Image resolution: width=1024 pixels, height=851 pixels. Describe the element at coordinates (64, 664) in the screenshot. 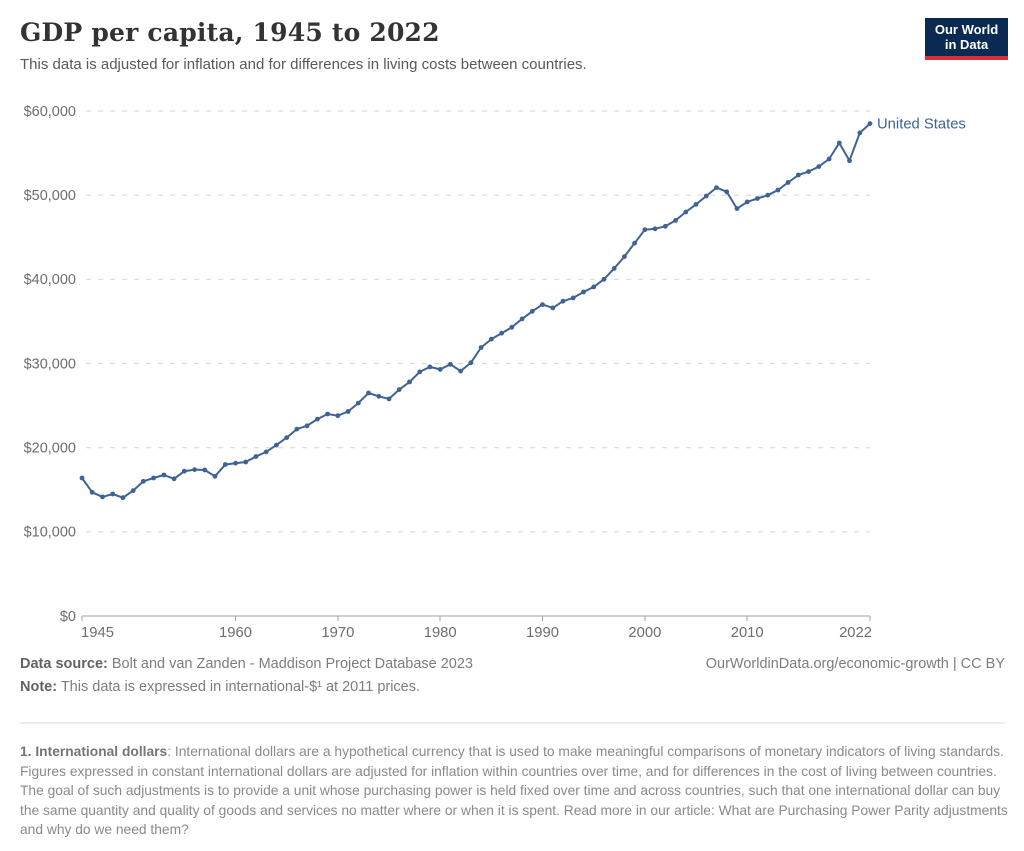

I see `data-source-label: Data source:` at that location.